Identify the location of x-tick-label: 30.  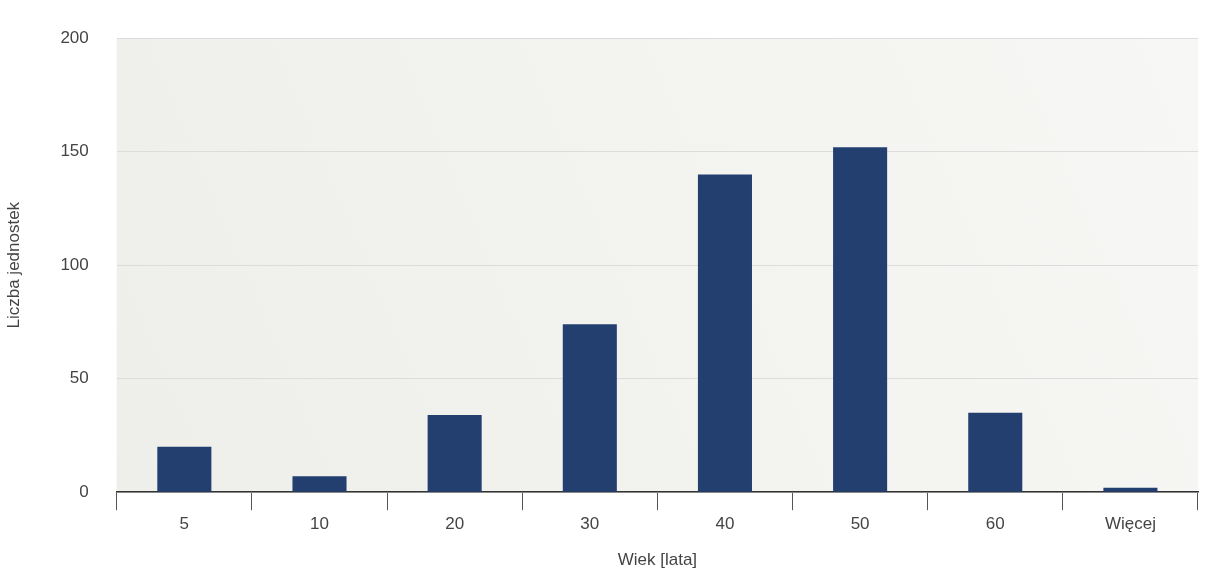
(590, 524).